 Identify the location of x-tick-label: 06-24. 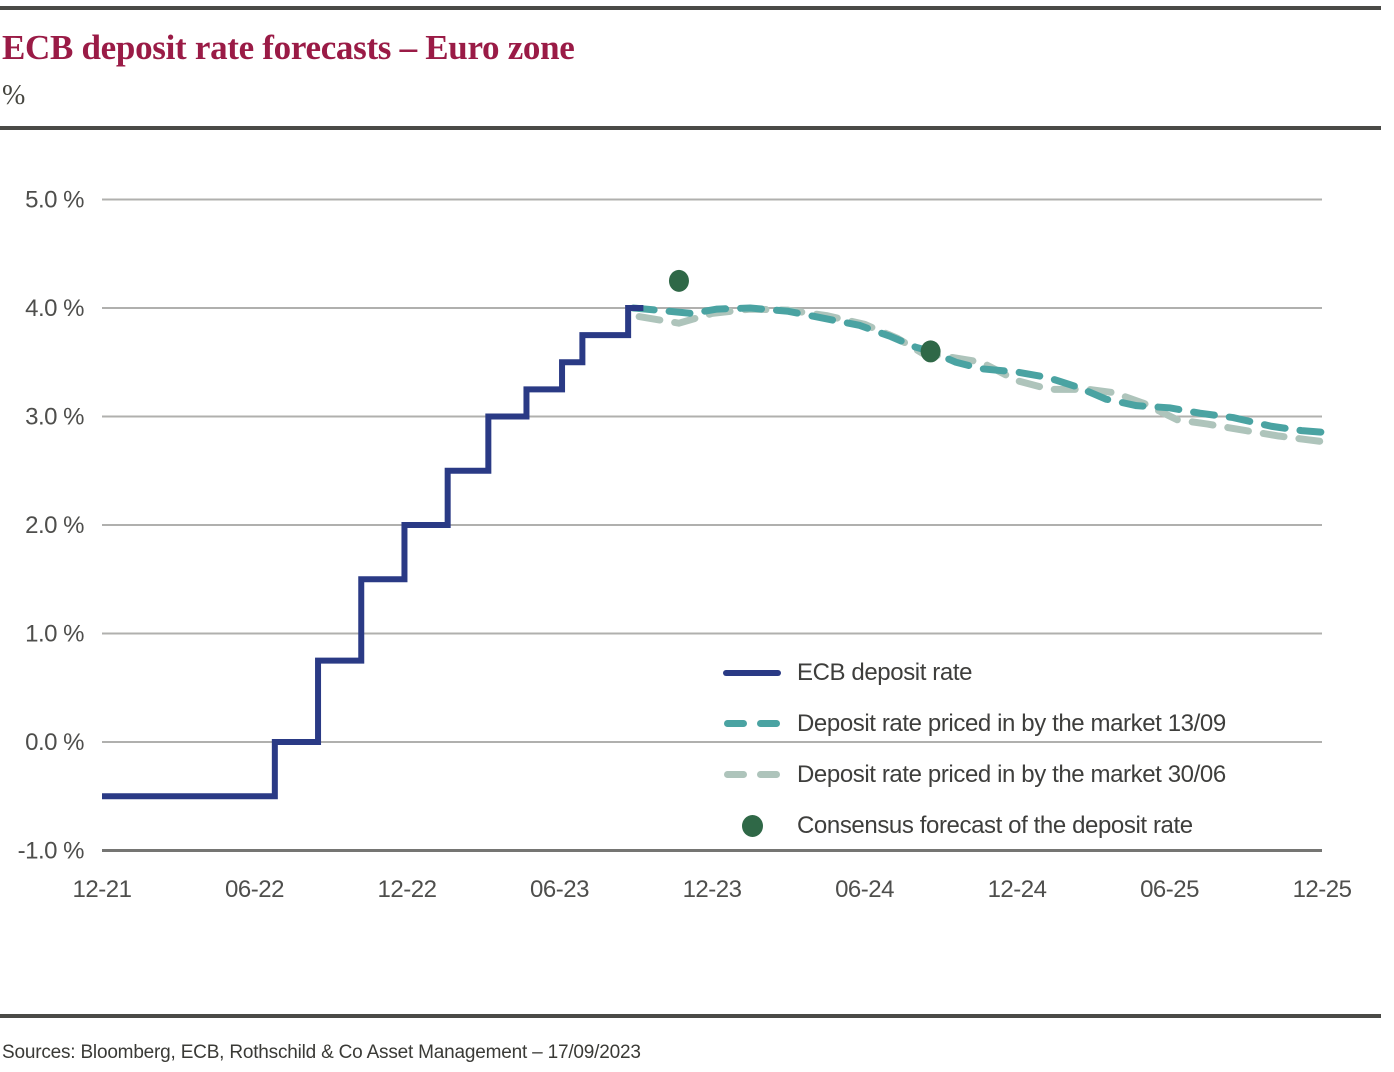
(864, 889).